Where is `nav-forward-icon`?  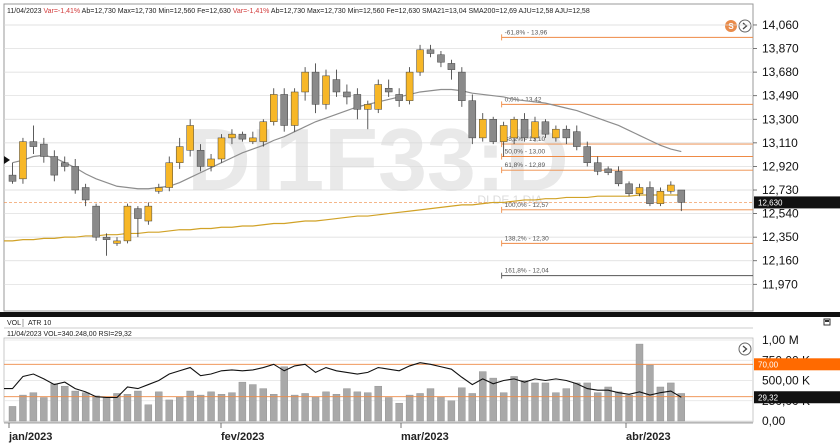 nav-forward-icon is located at coordinates (745, 26).